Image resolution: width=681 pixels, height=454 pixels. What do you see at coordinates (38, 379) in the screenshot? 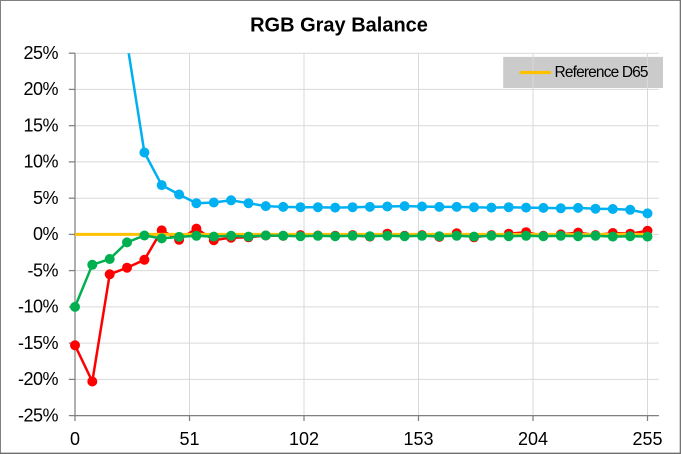
I see `svg-text: -20%` at bounding box center [38, 379].